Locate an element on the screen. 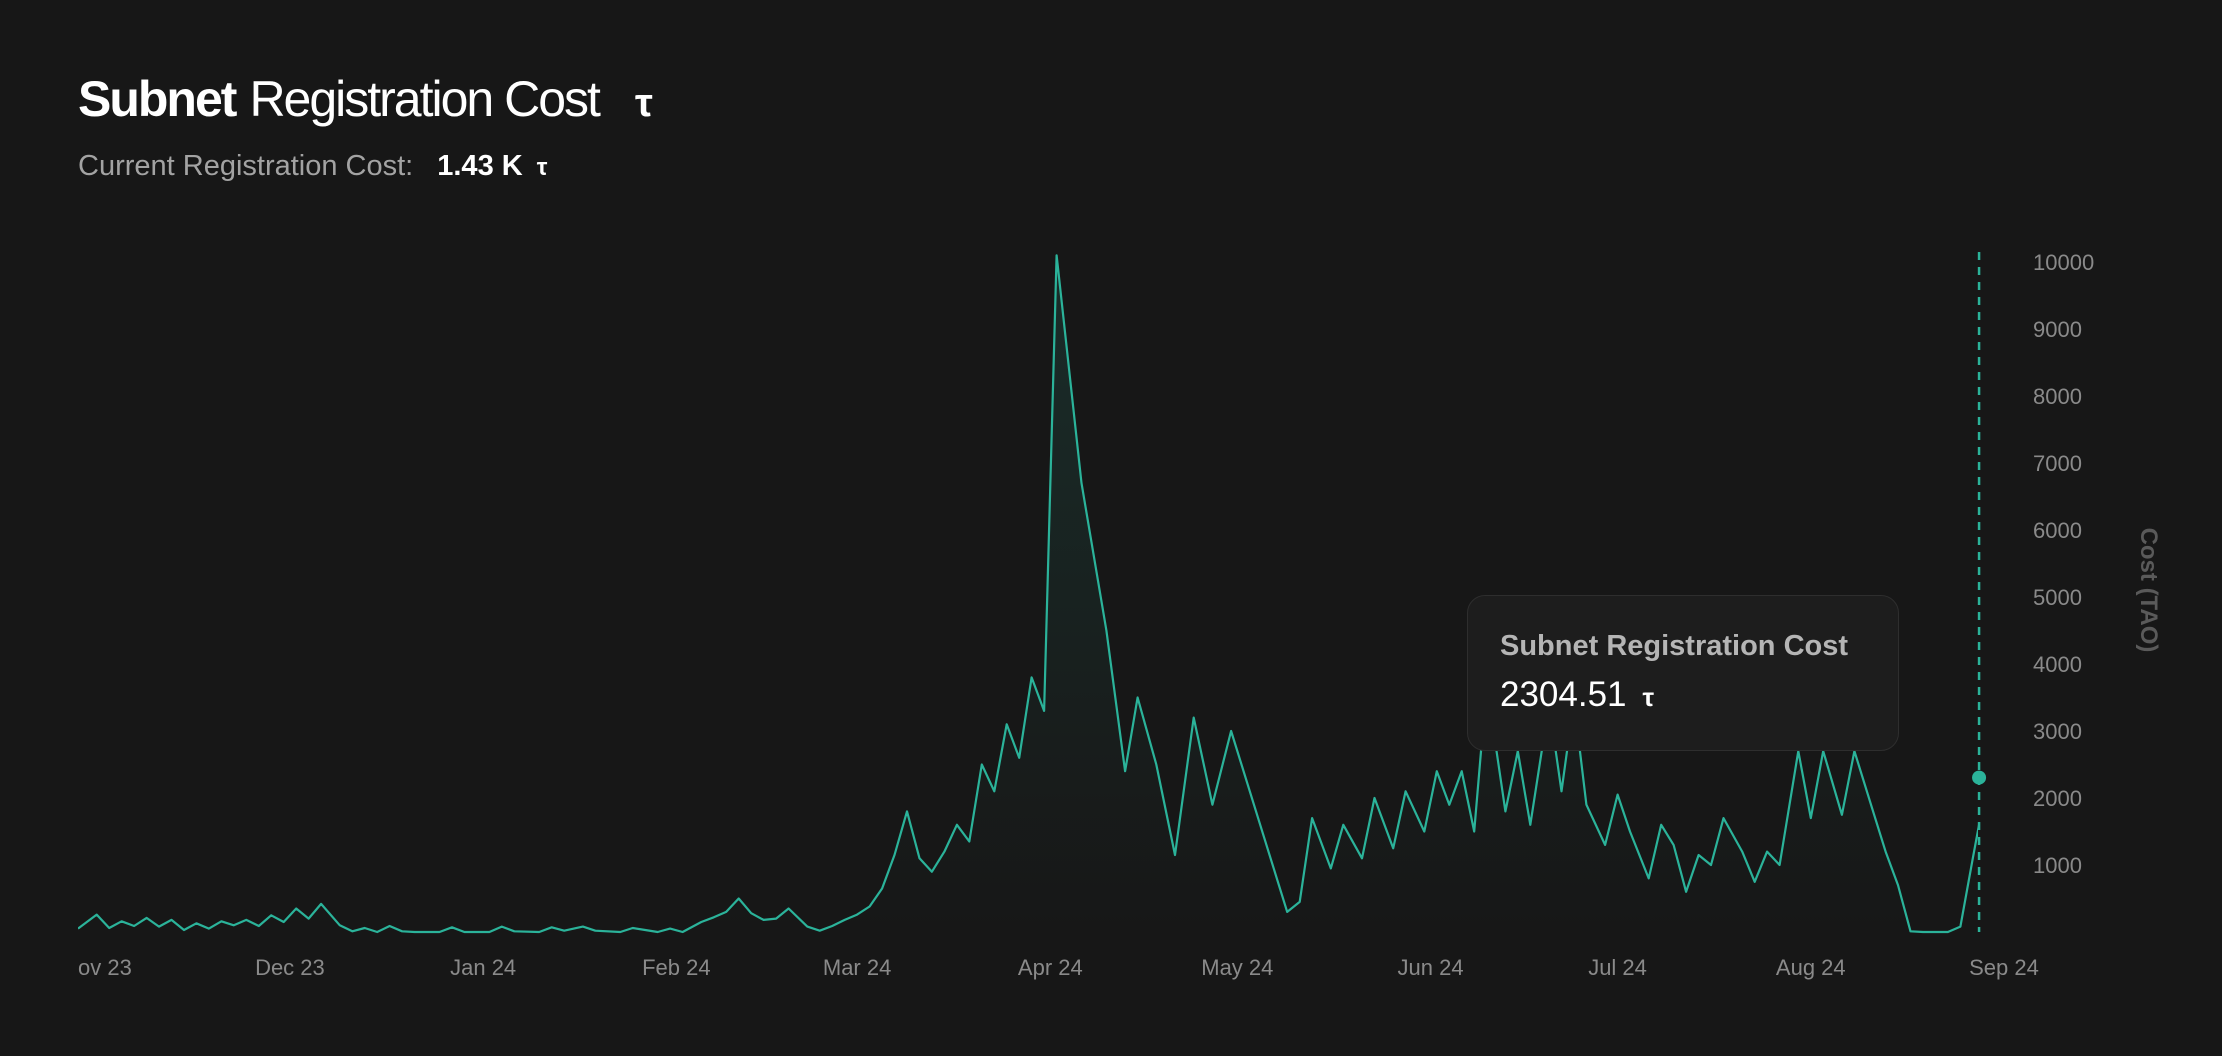 This screenshot has width=2222, height=1056. x-tick-label: Dec 23 is located at coordinates (290, 967).